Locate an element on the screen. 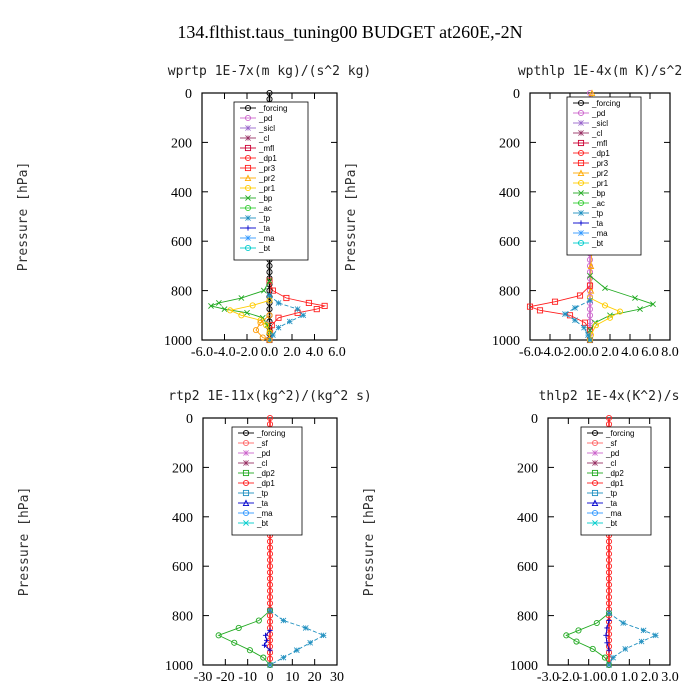 The image size is (700, 700). x-tick-label: 8.0 is located at coordinates (670, 352).